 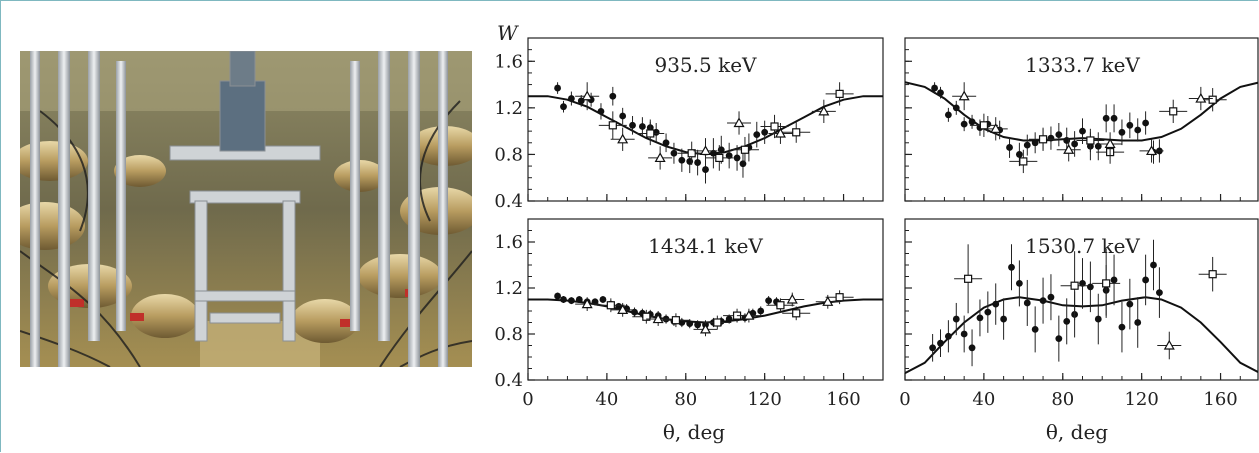 I want to click on y-tick-label: 1.6, so click(x=508, y=61).